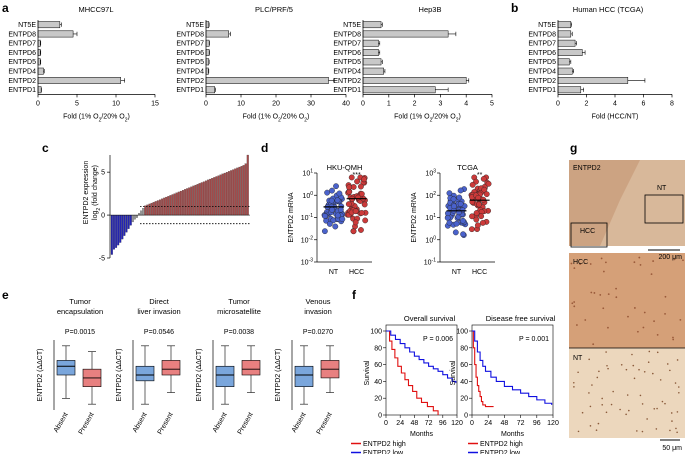 This screenshot has width=685, height=454. I want to click on chart-title: Human HCC (TCGA), so click(608, 9).